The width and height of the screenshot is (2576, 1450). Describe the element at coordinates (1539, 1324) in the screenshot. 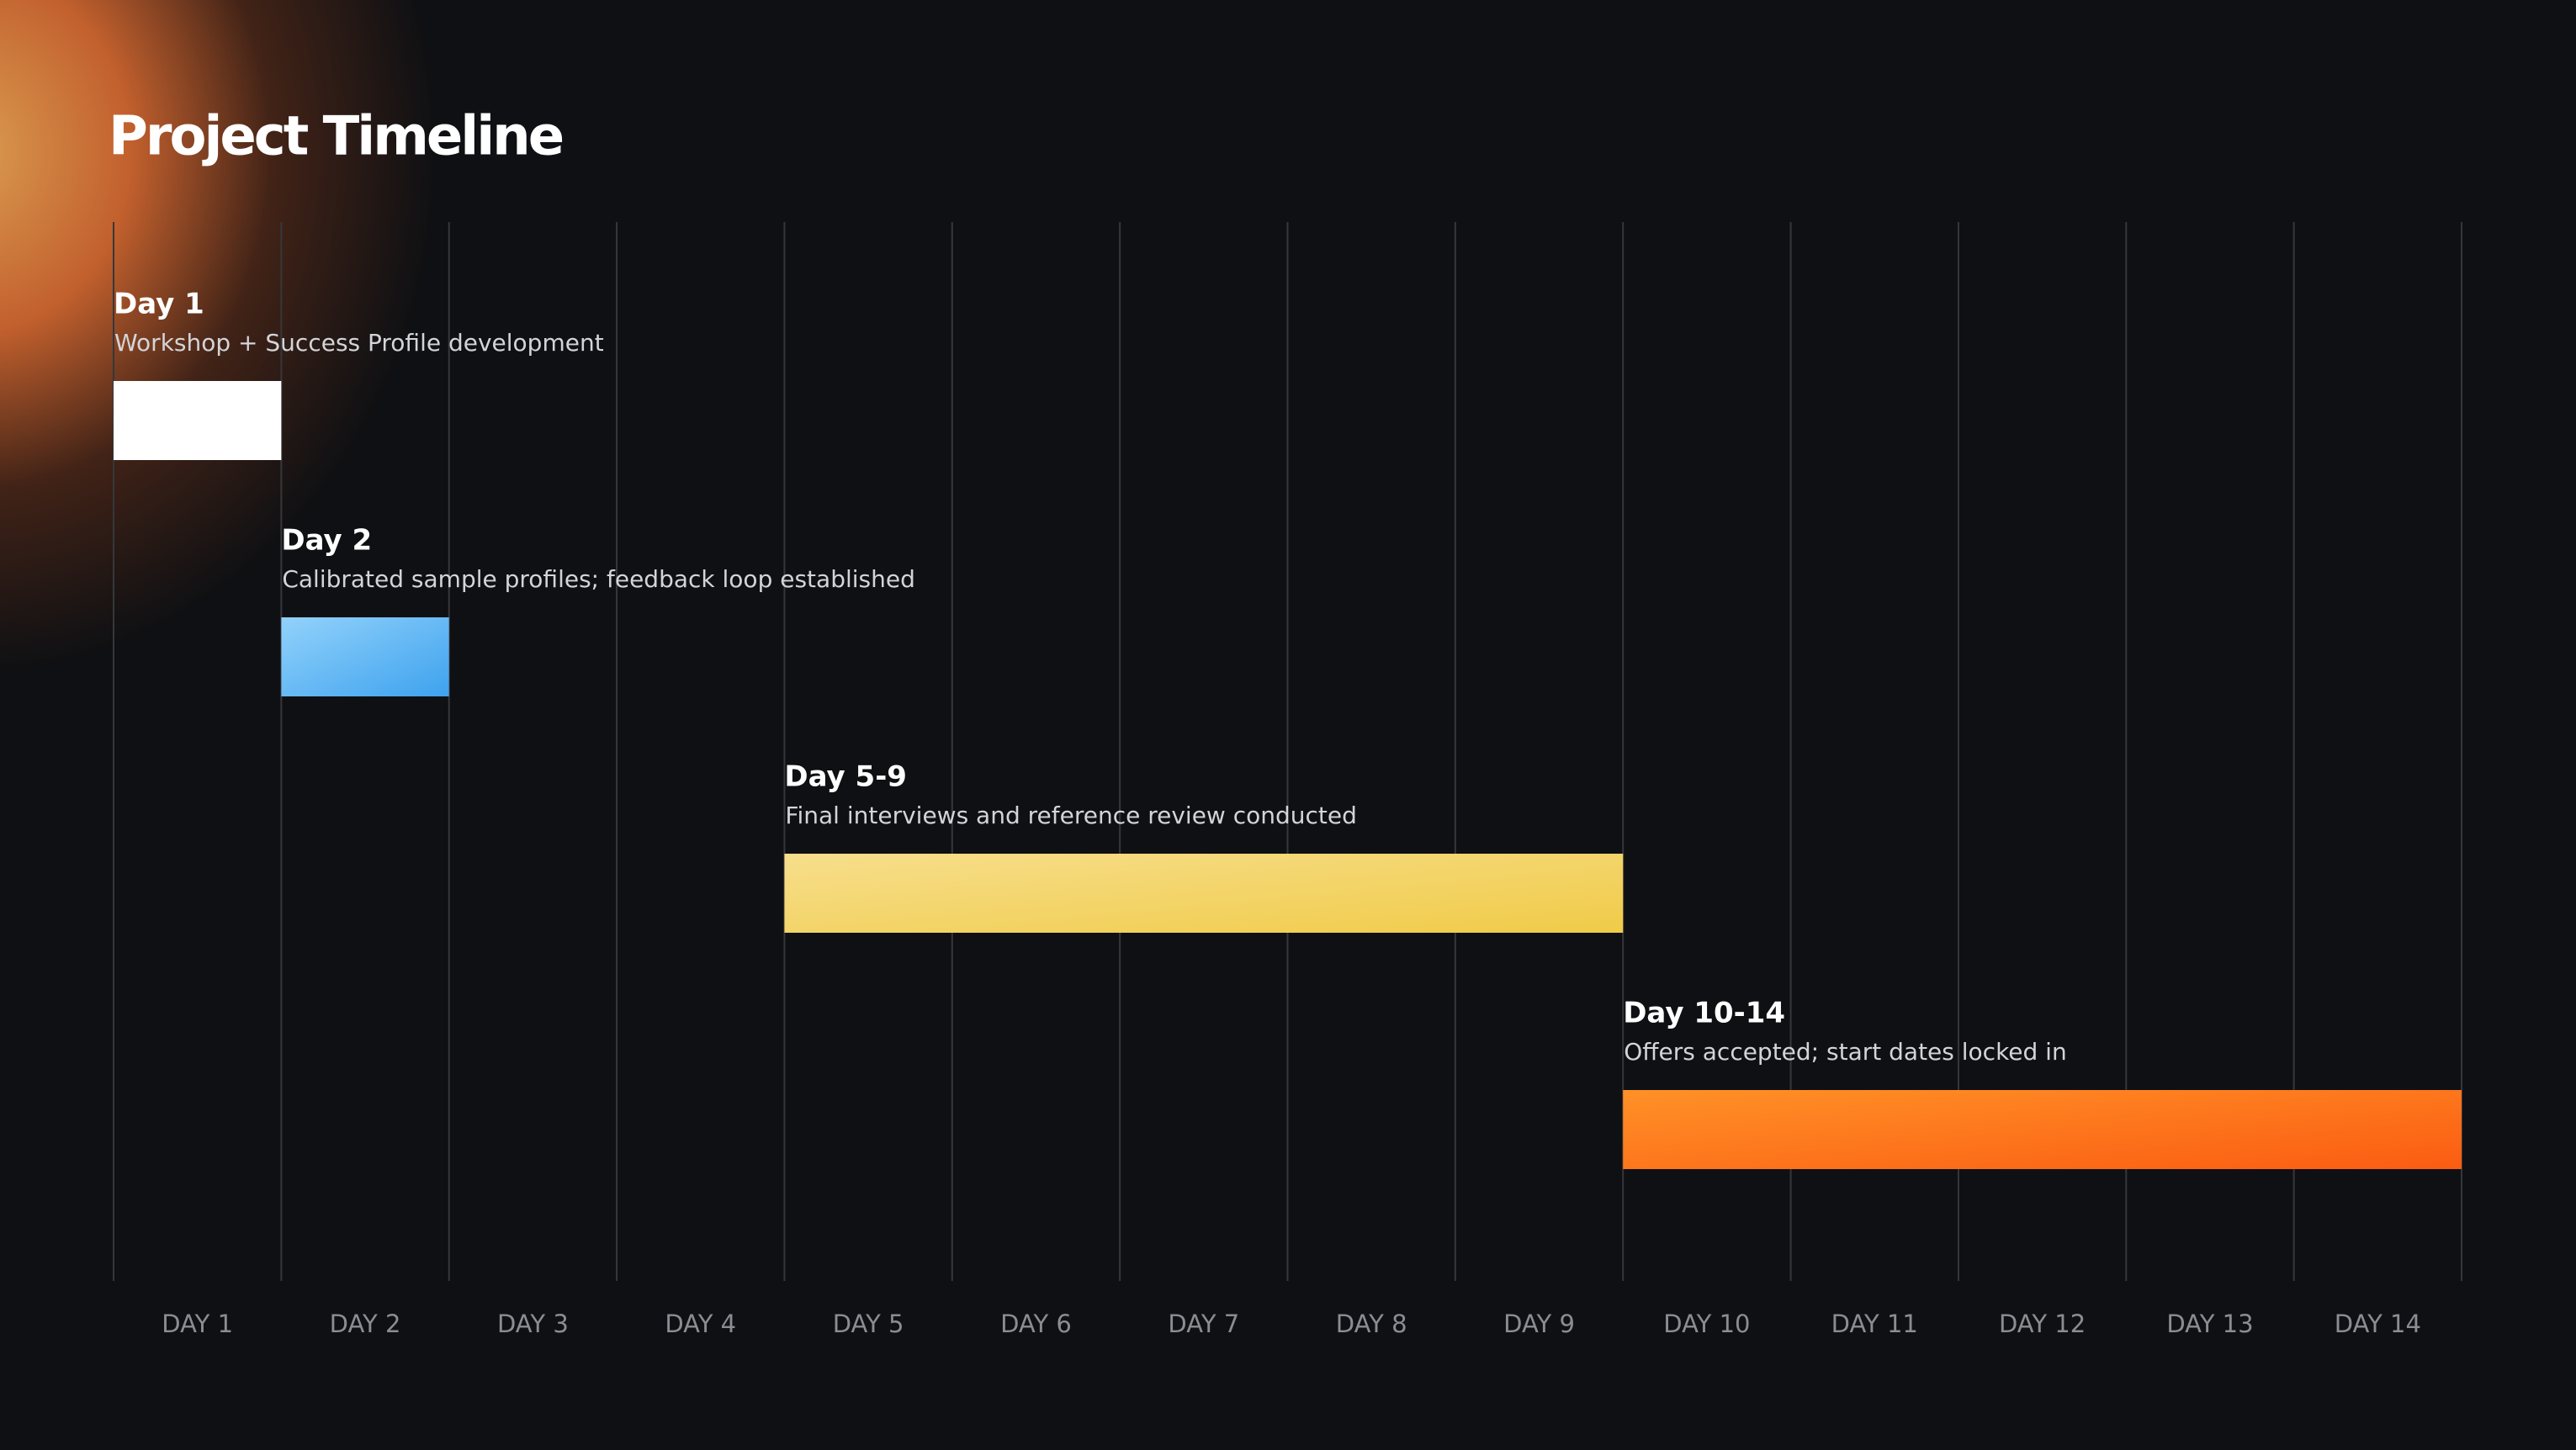

I see `x-tick-label: DAY 9` at that location.